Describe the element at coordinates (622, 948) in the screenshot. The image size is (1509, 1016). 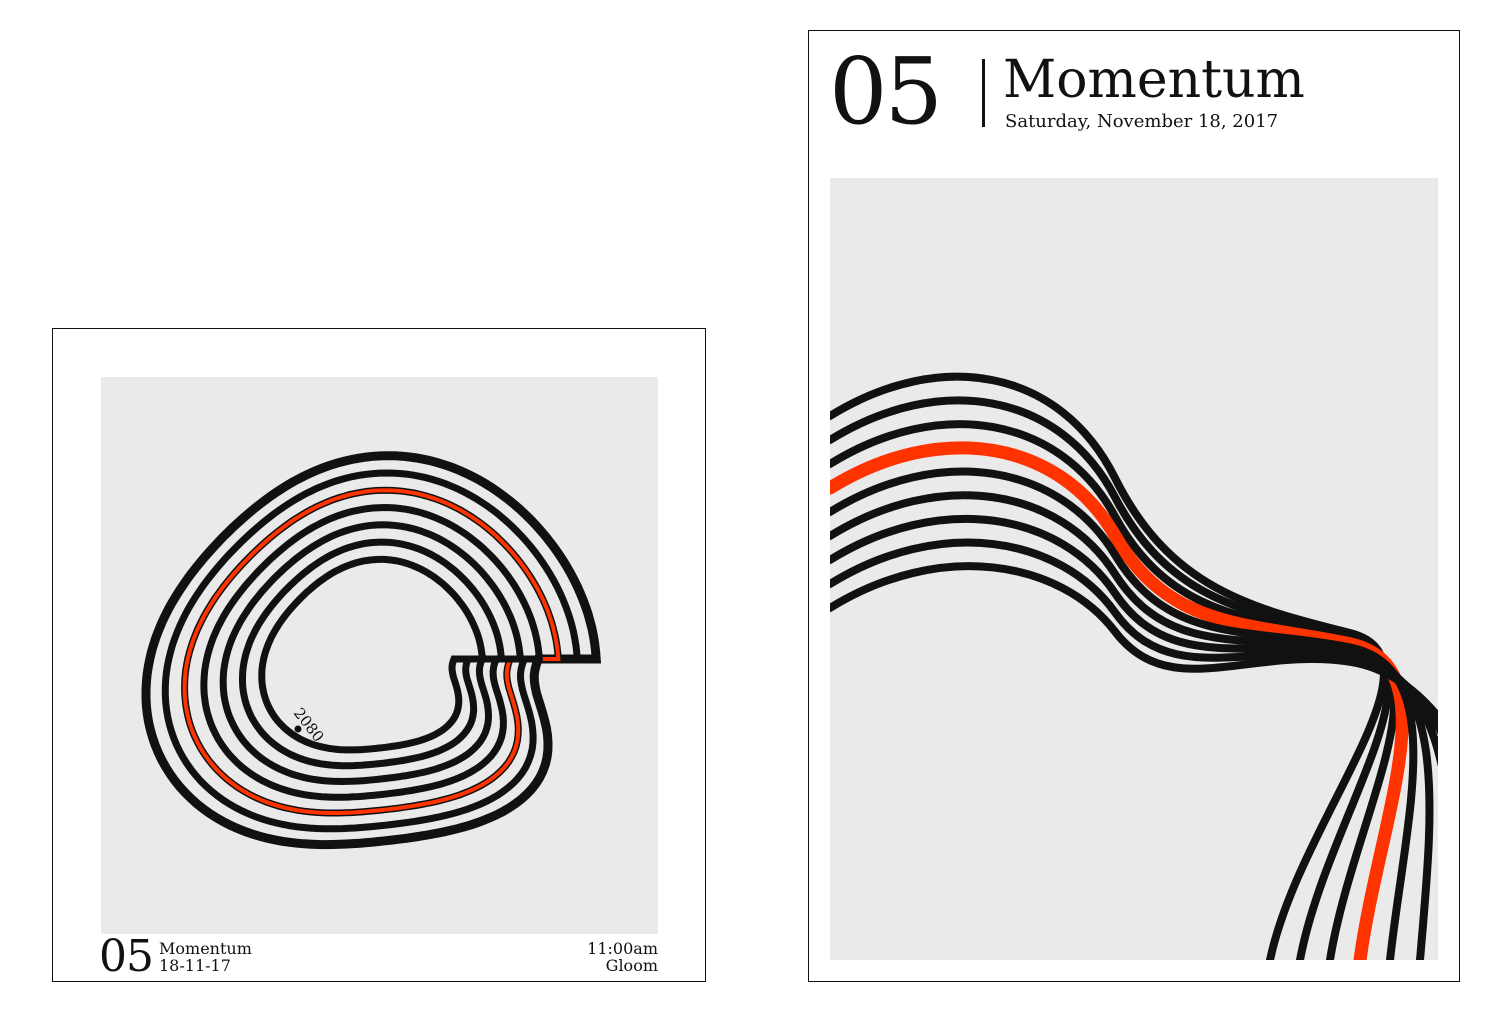
I see `poster-time: 11:00am` at that location.